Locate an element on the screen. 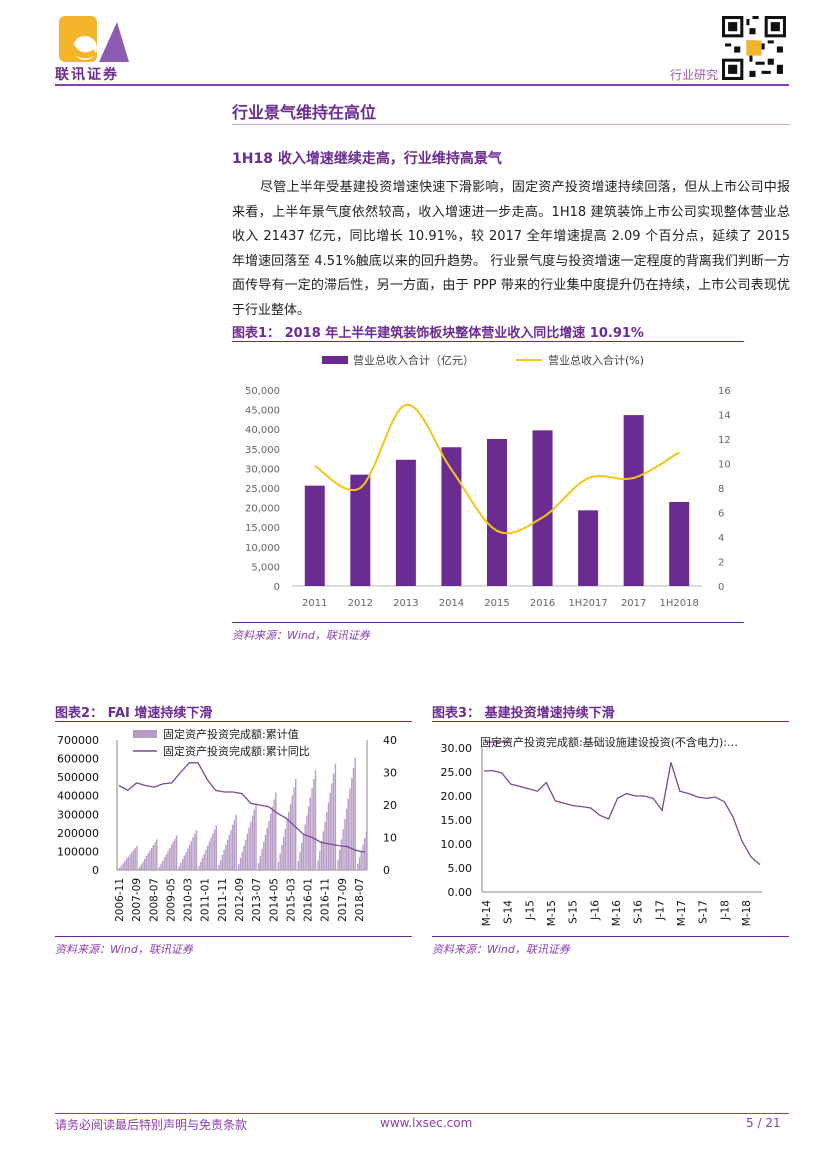  x-tick-label: 2014 is located at coordinates (451, 603).